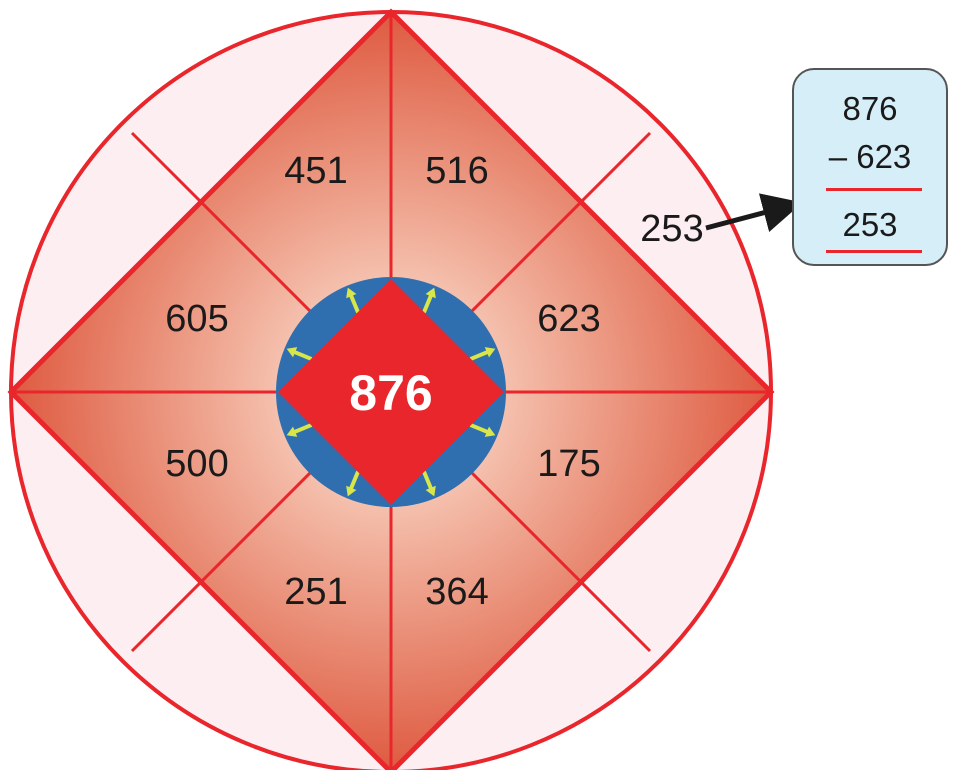 This screenshot has width=957, height=770. What do you see at coordinates (870, 108) in the screenshot?
I see `minuend: 876` at bounding box center [870, 108].